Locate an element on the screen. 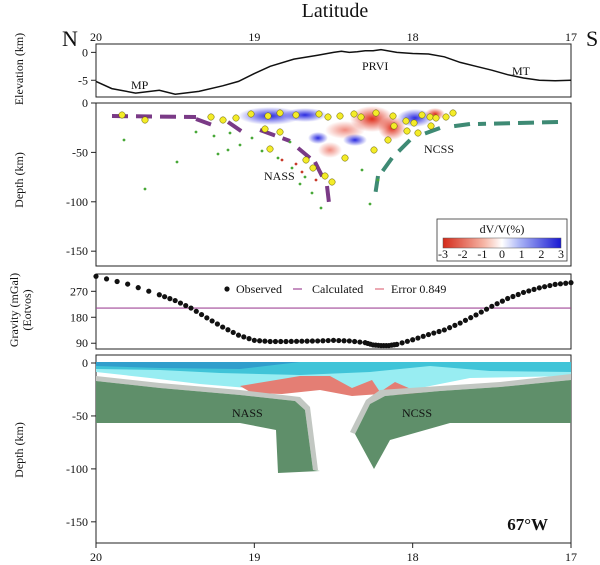 This screenshot has width=600, height=565. earthquake-points is located at coordinates (287, 159).